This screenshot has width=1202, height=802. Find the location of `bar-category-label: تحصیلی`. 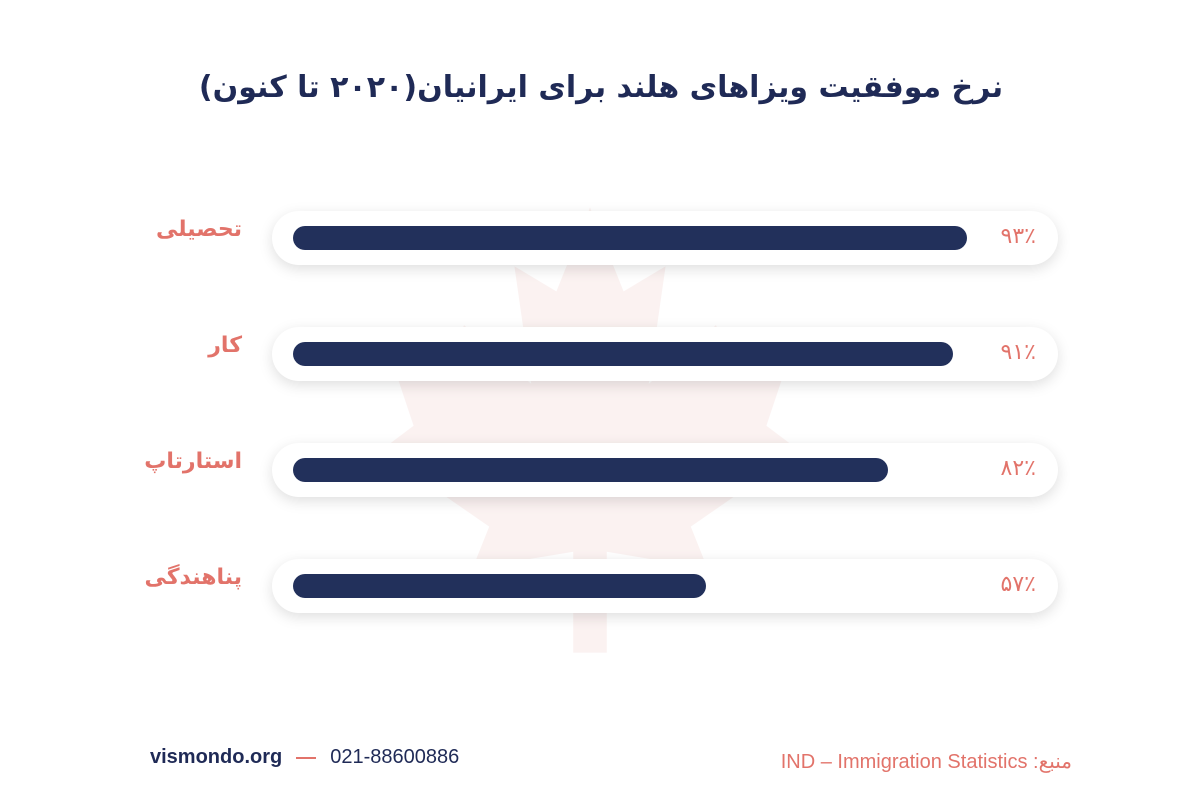

bar-category-label: تحصیلی is located at coordinates (198, 229).